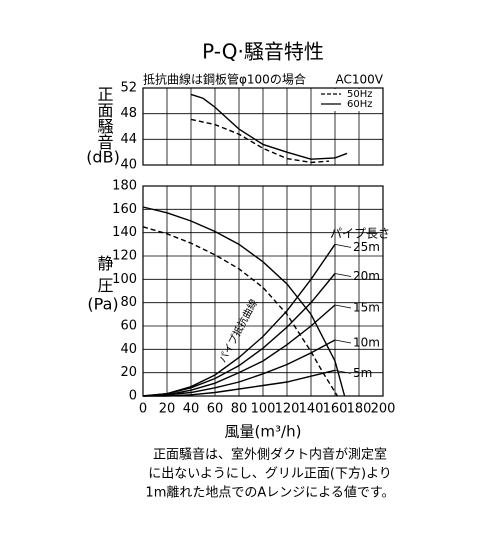  I want to click on series-label: 5m, so click(362, 373).